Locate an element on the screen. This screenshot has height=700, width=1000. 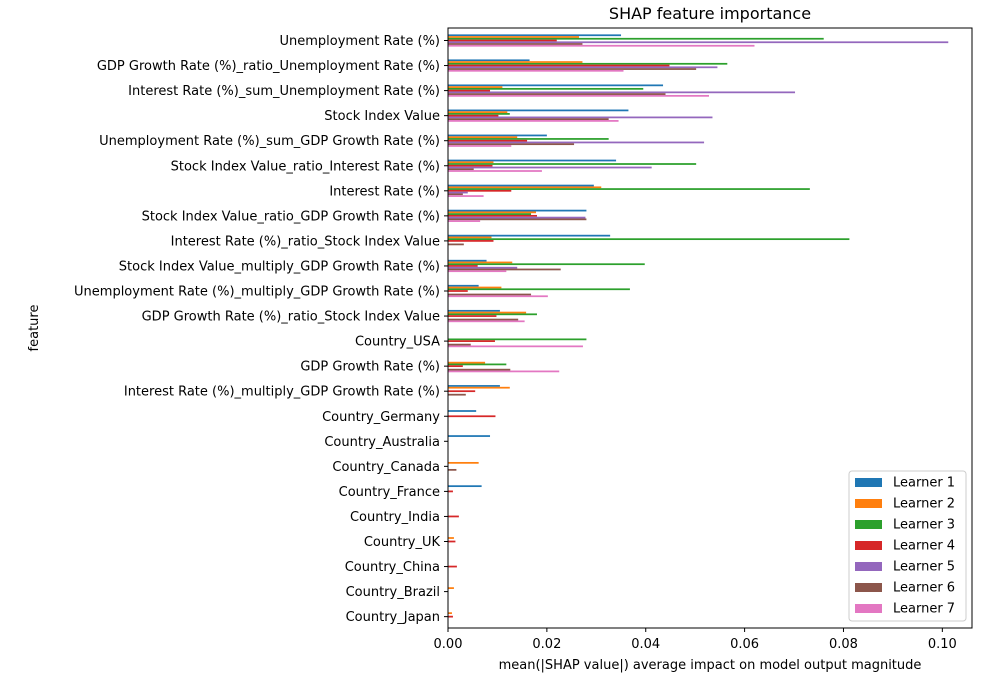
legend-entry: Learner 1 is located at coordinates (924, 483).